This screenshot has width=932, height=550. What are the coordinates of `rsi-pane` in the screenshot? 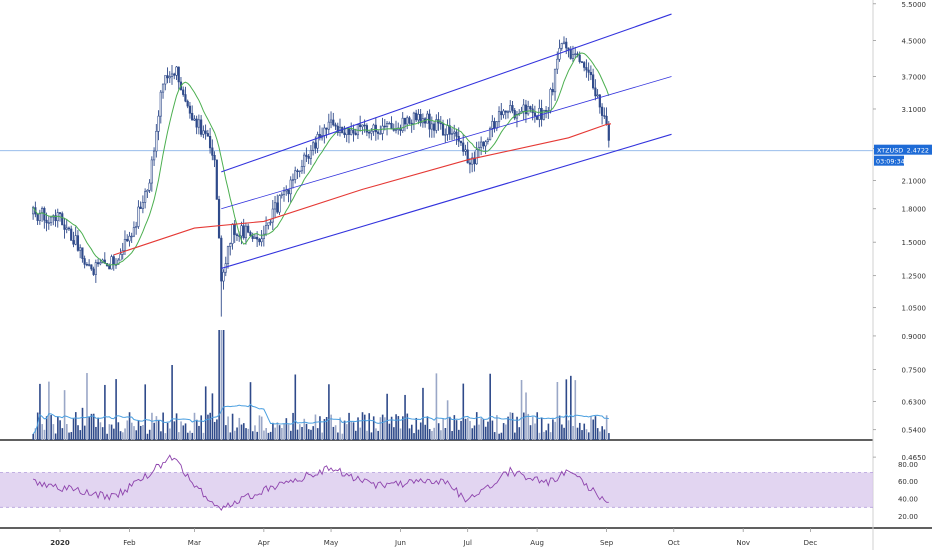 It's located at (436, 482).